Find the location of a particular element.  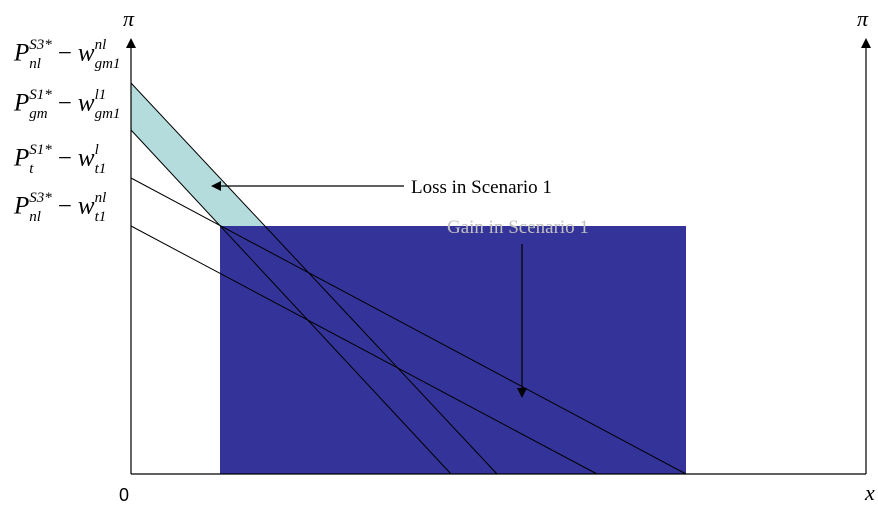

price-label-1: P S3* nl − w nl gm1 is located at coordinates (67, 54).